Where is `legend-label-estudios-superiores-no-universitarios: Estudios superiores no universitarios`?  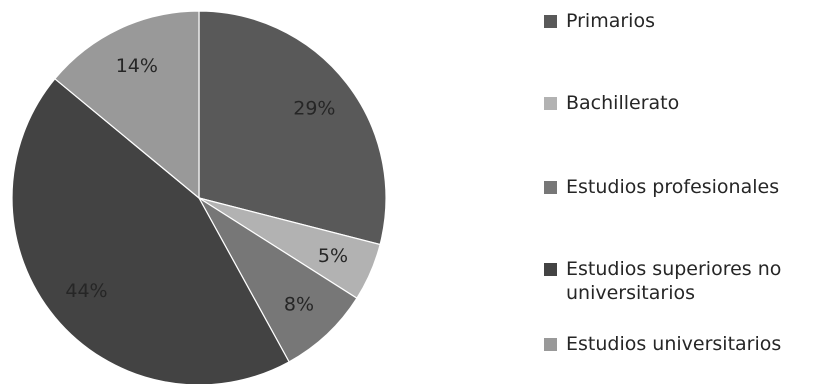
legend-label-estudios-superiores-no-universitarios: Estudios superiores no universitarios is located at coordinates (674, 281).